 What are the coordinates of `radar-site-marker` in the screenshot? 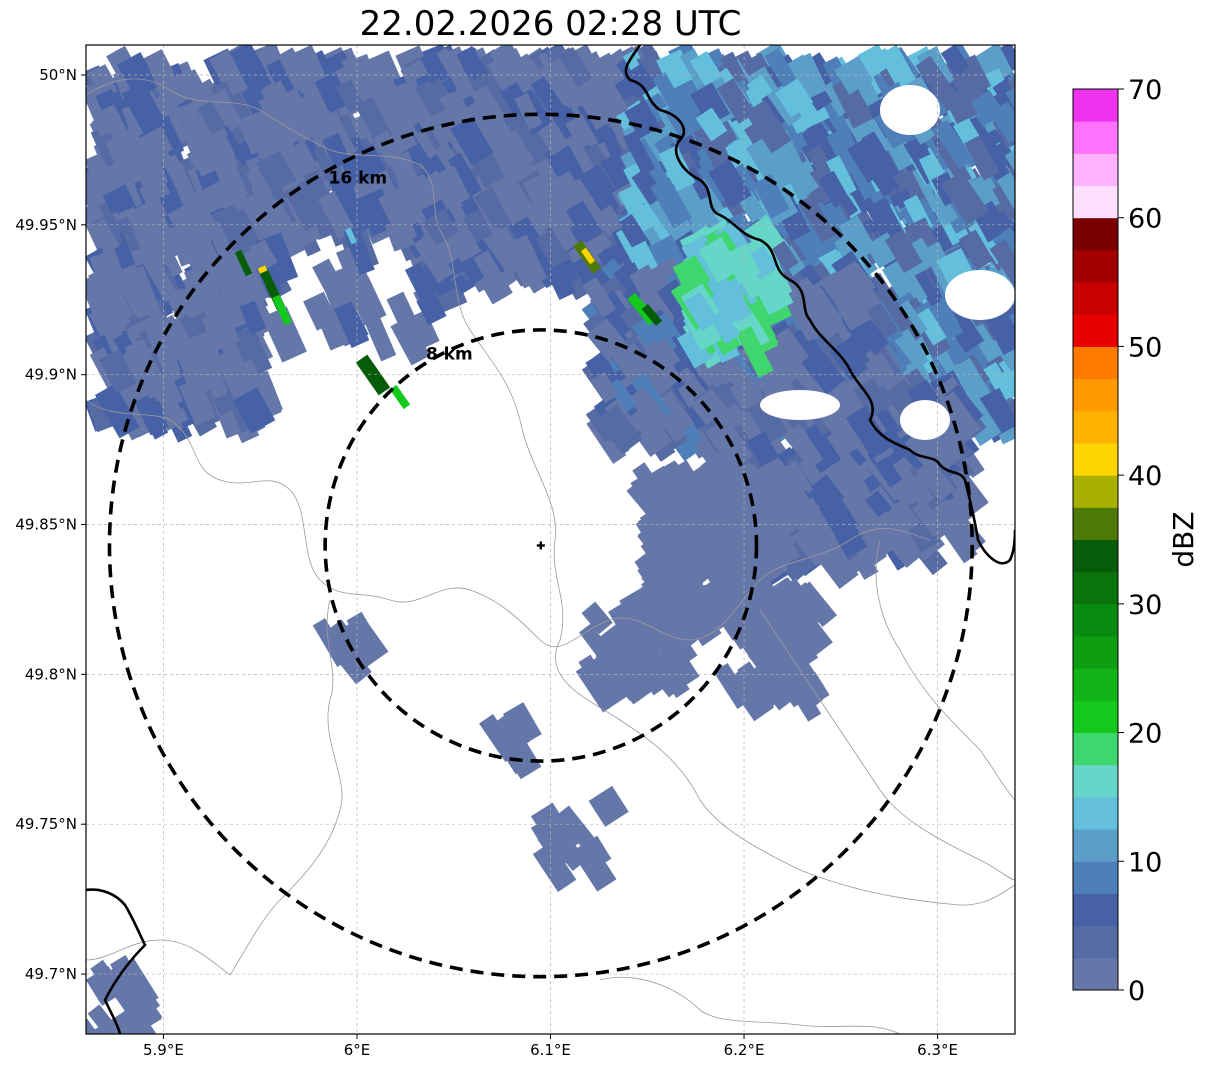 It's located at (540, 545).